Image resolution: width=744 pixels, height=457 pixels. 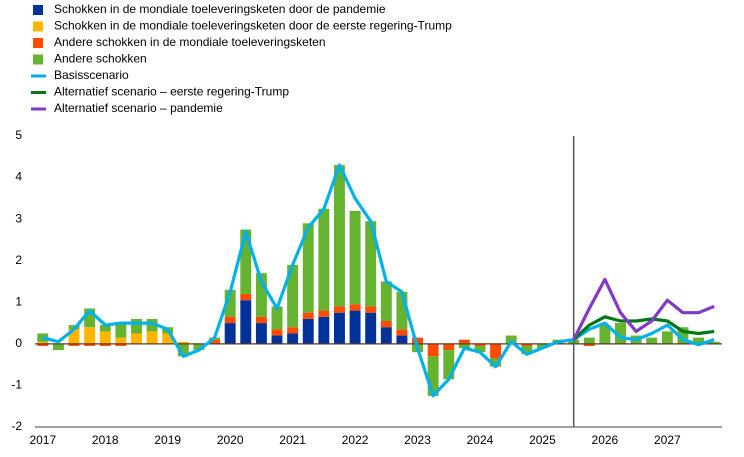 I want to click on x-tick-label: 2027, so click(x=667, y=440).